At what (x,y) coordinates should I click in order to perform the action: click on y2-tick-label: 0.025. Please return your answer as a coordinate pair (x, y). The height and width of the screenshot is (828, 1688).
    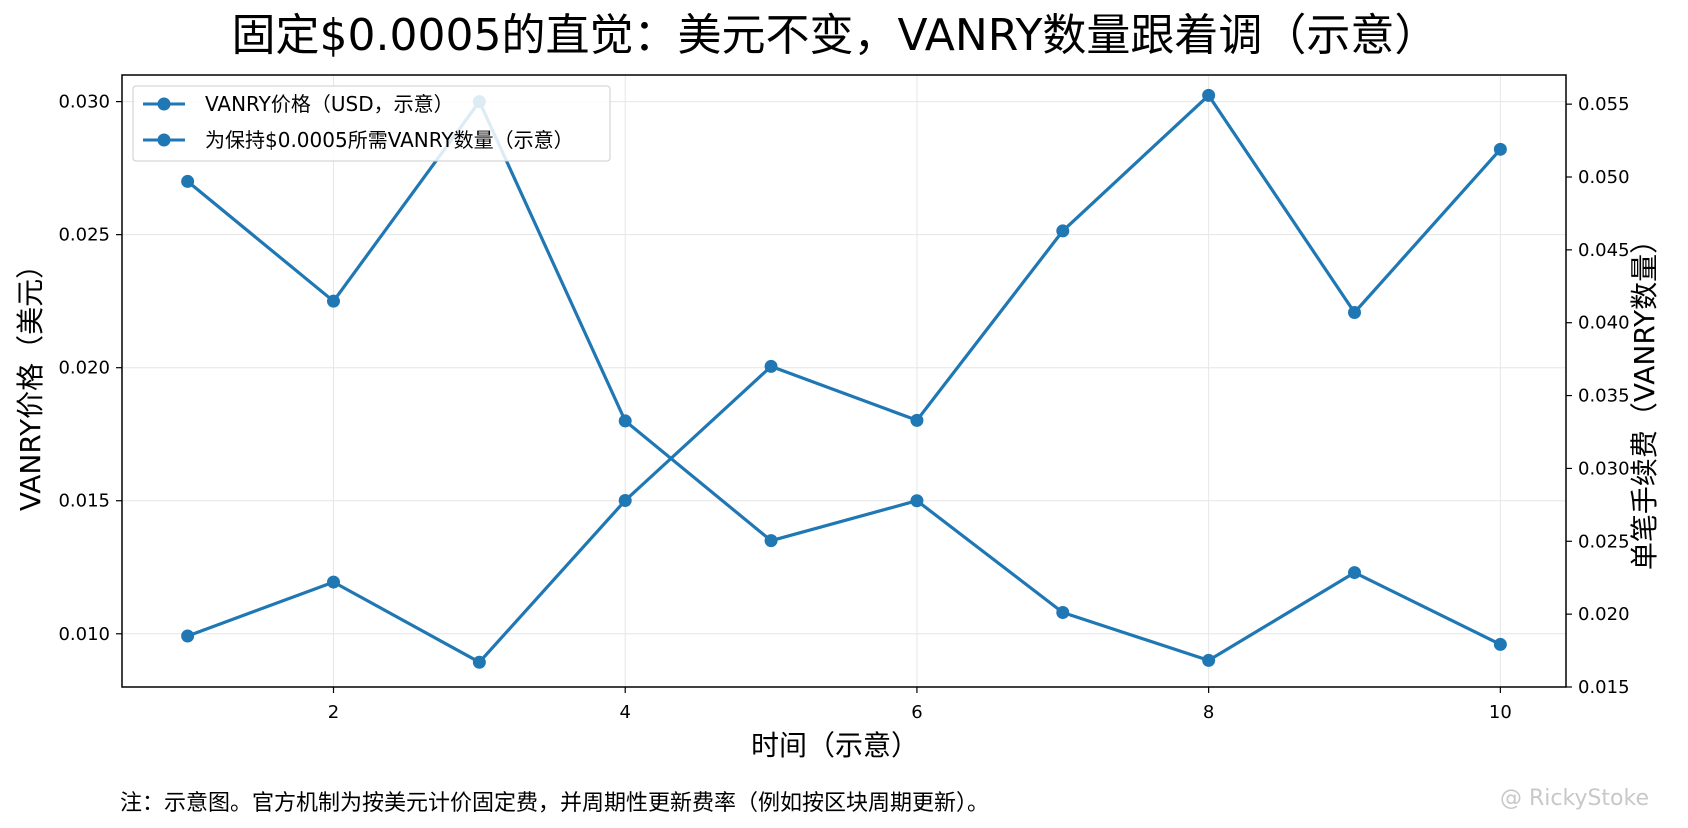
    Looking at the image, I should click on (1604, 541).